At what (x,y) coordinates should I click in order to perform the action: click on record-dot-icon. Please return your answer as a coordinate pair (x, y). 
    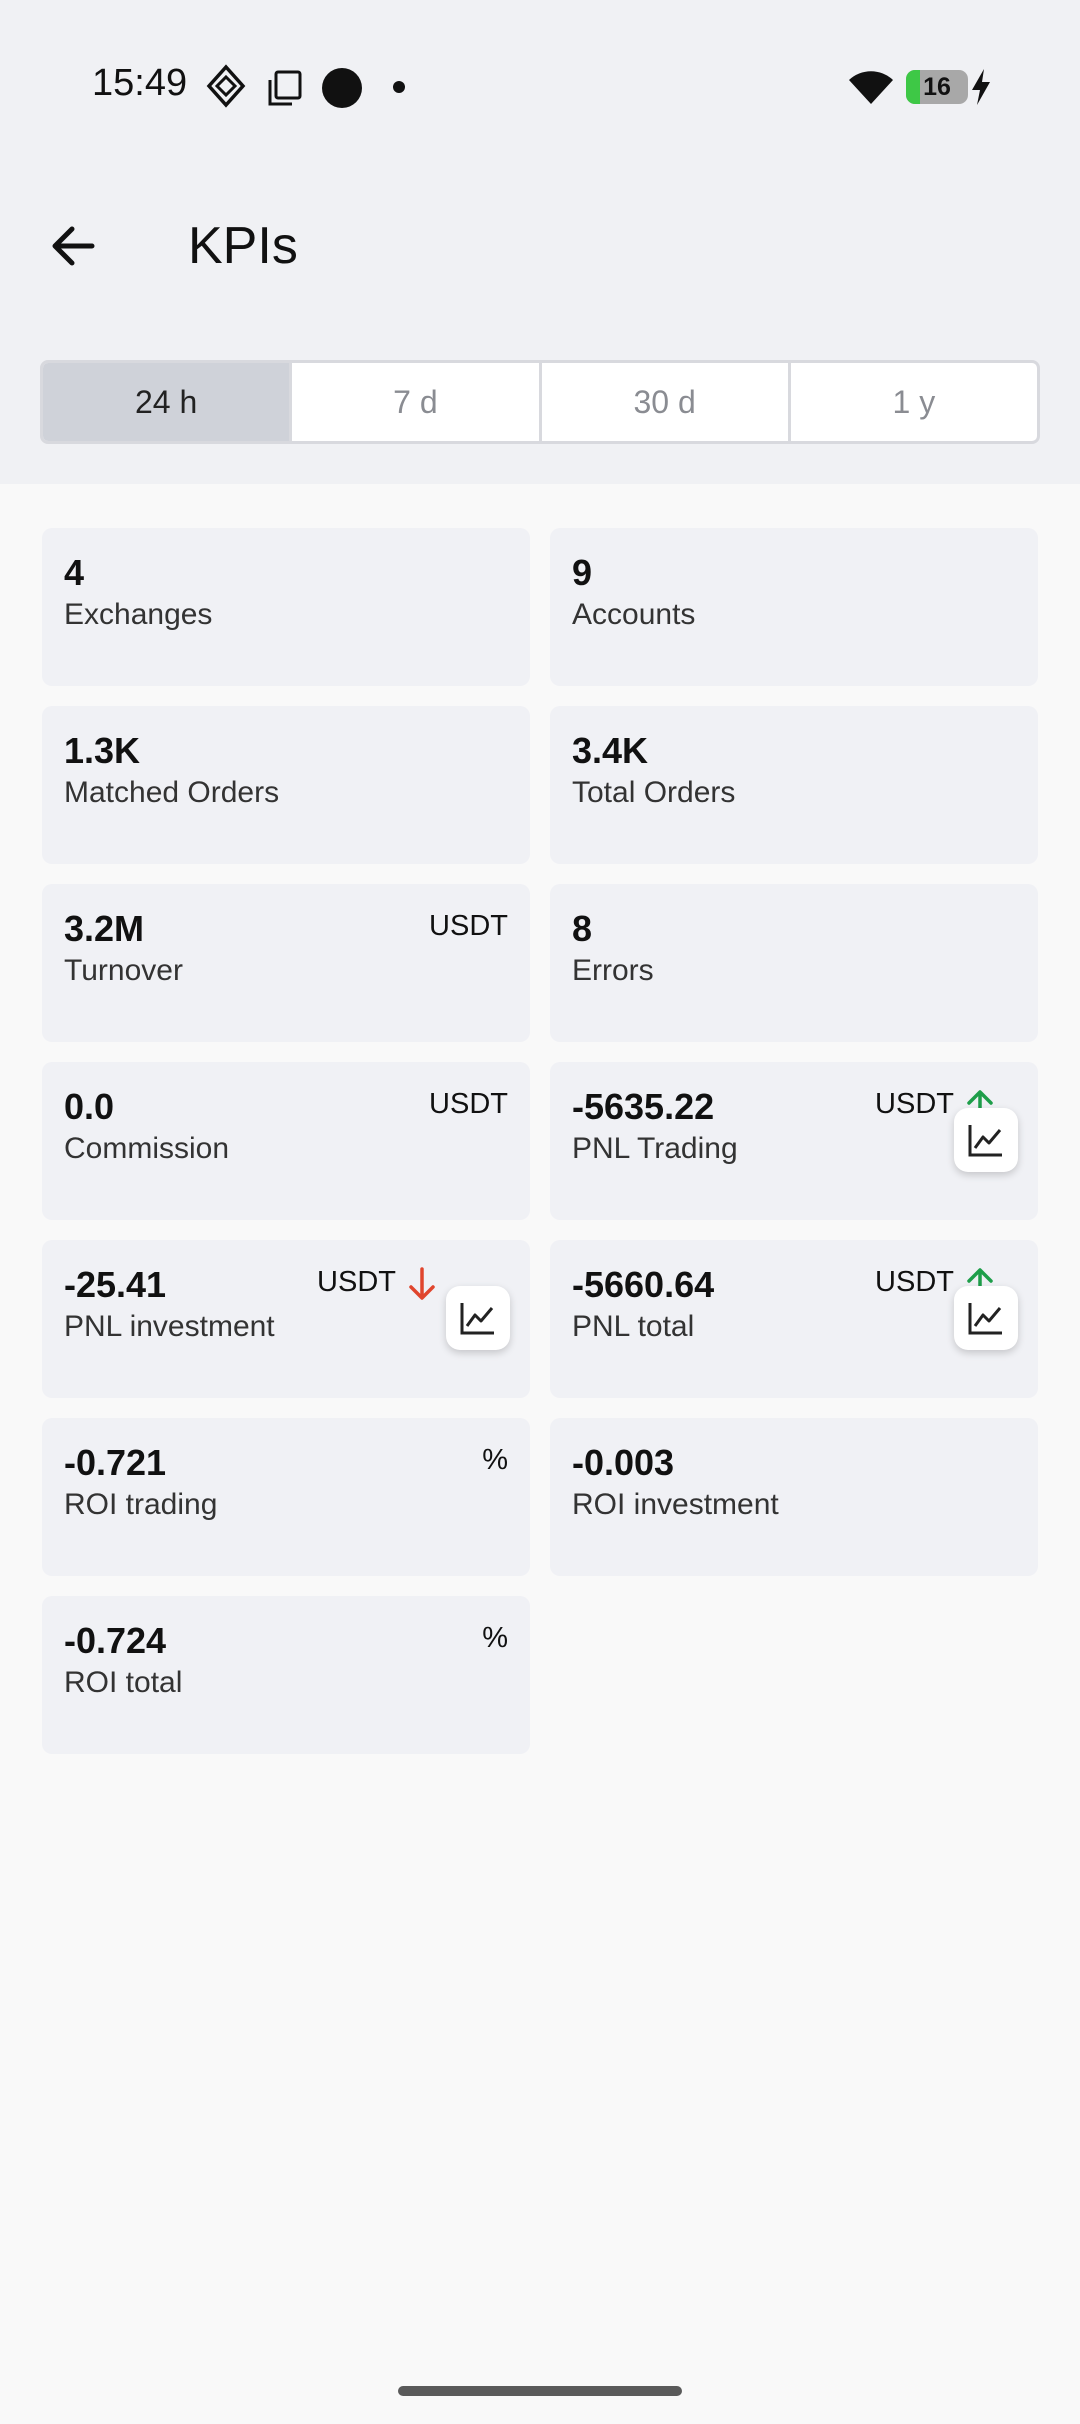
    Looking at the image, I should click on (342, 88).